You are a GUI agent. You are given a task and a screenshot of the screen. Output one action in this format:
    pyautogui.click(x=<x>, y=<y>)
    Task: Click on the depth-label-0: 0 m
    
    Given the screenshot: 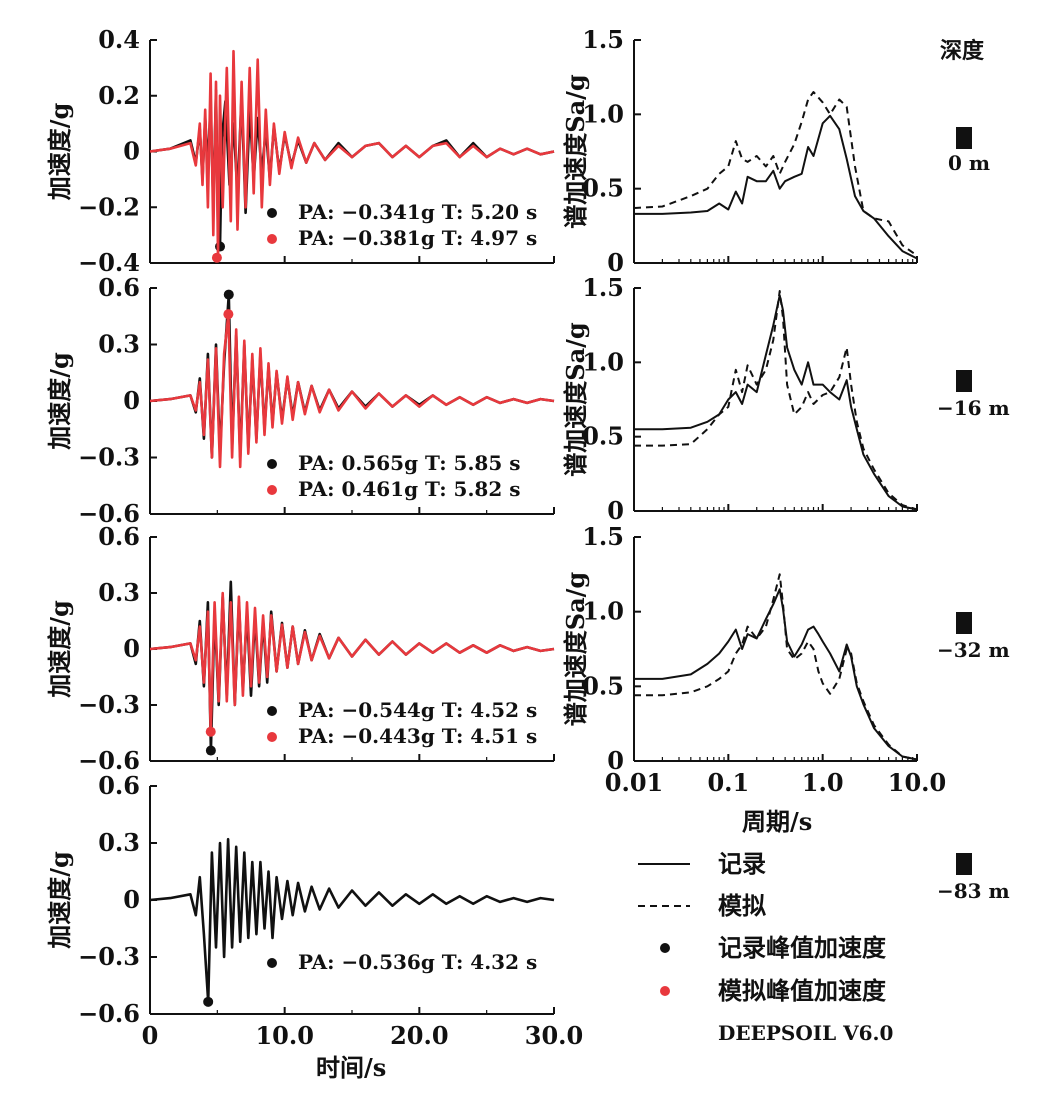 What is the action you would take?
    pyautogui.click(x=969, y=163)
    